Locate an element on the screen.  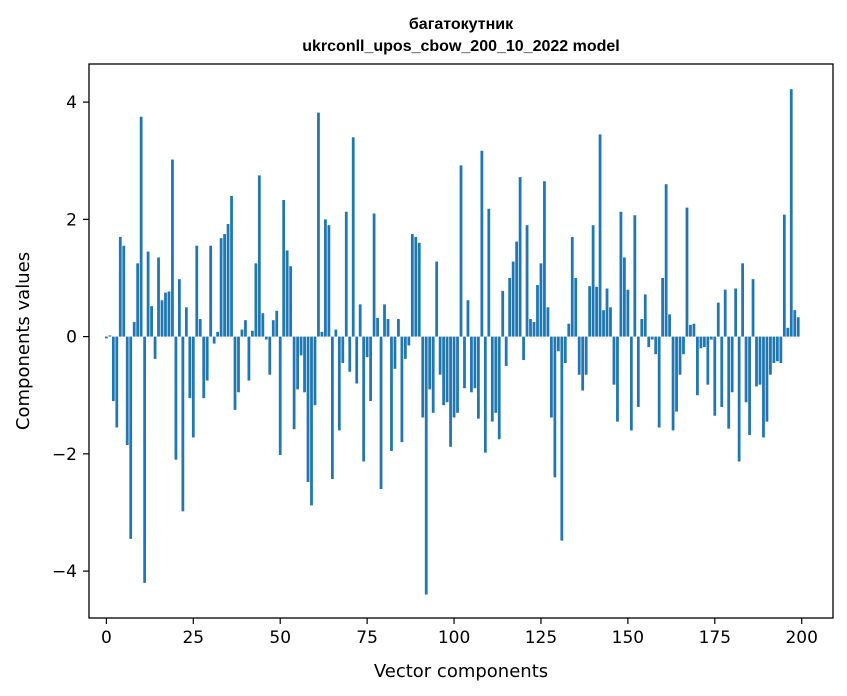
x-tick-label: 75 is located at coordinates (367, 638).